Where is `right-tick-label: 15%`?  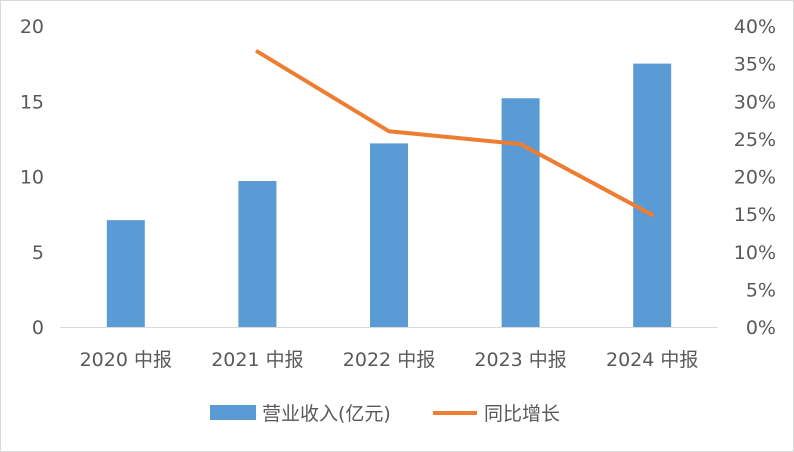 right-tick-label: 15% is located at coordinates (755, 215).